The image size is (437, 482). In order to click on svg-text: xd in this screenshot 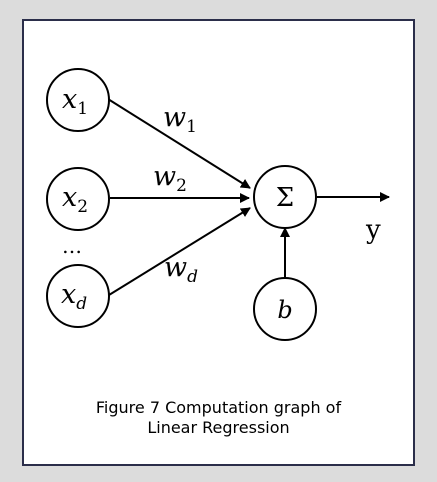, I will do `click(74, 296)`.